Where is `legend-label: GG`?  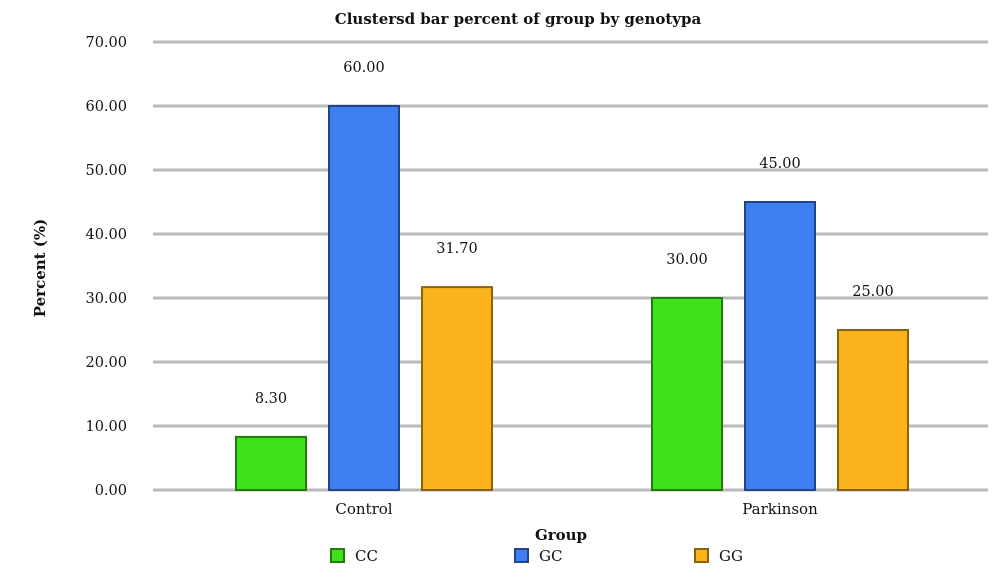
legend-label: GG is located at coordinates (731, 556).